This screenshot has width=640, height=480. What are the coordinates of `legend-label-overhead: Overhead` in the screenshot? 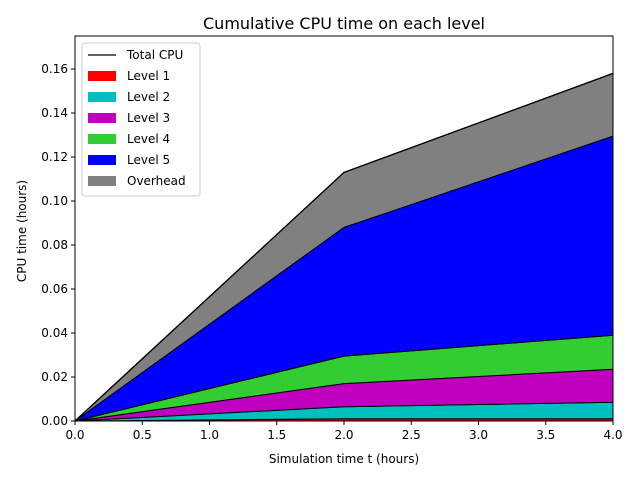 It's located at (156, 181).